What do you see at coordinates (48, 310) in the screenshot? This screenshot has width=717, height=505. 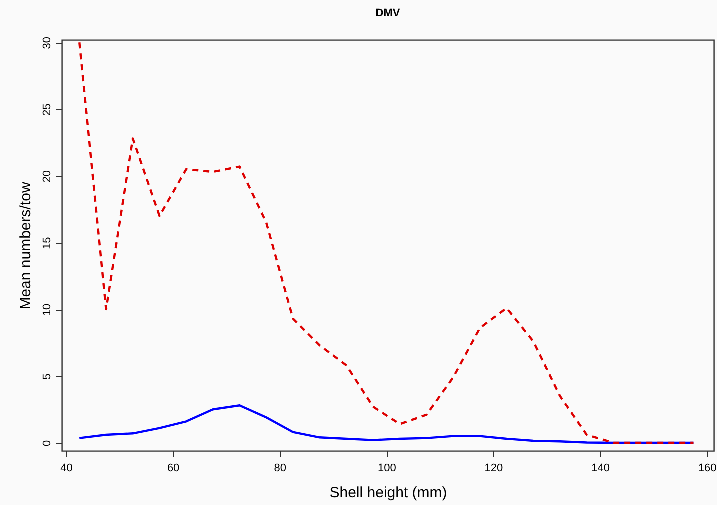 I see `y-tick-label: 10` at bounding box center [48, 310].